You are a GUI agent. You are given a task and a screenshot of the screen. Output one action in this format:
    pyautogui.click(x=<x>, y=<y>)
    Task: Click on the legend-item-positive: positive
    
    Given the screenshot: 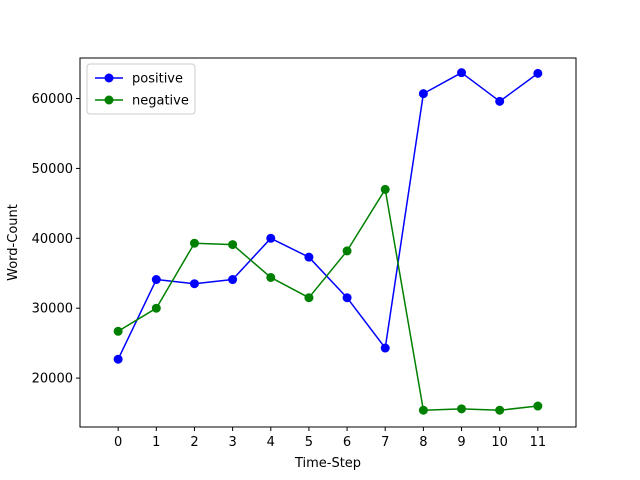 What is the action you would take?
    pyautogui.click(x=139, y=79)
    